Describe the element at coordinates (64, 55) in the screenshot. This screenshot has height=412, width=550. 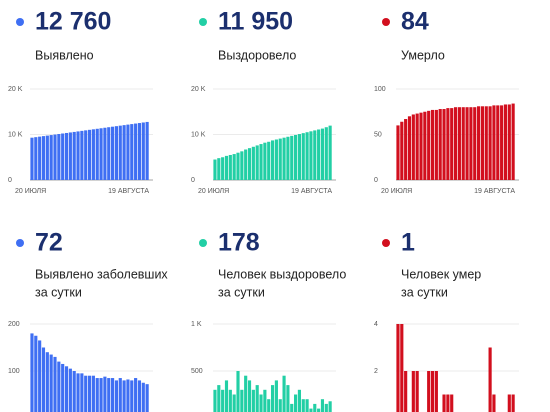
I see `stat-label: Выявлено` at that location.